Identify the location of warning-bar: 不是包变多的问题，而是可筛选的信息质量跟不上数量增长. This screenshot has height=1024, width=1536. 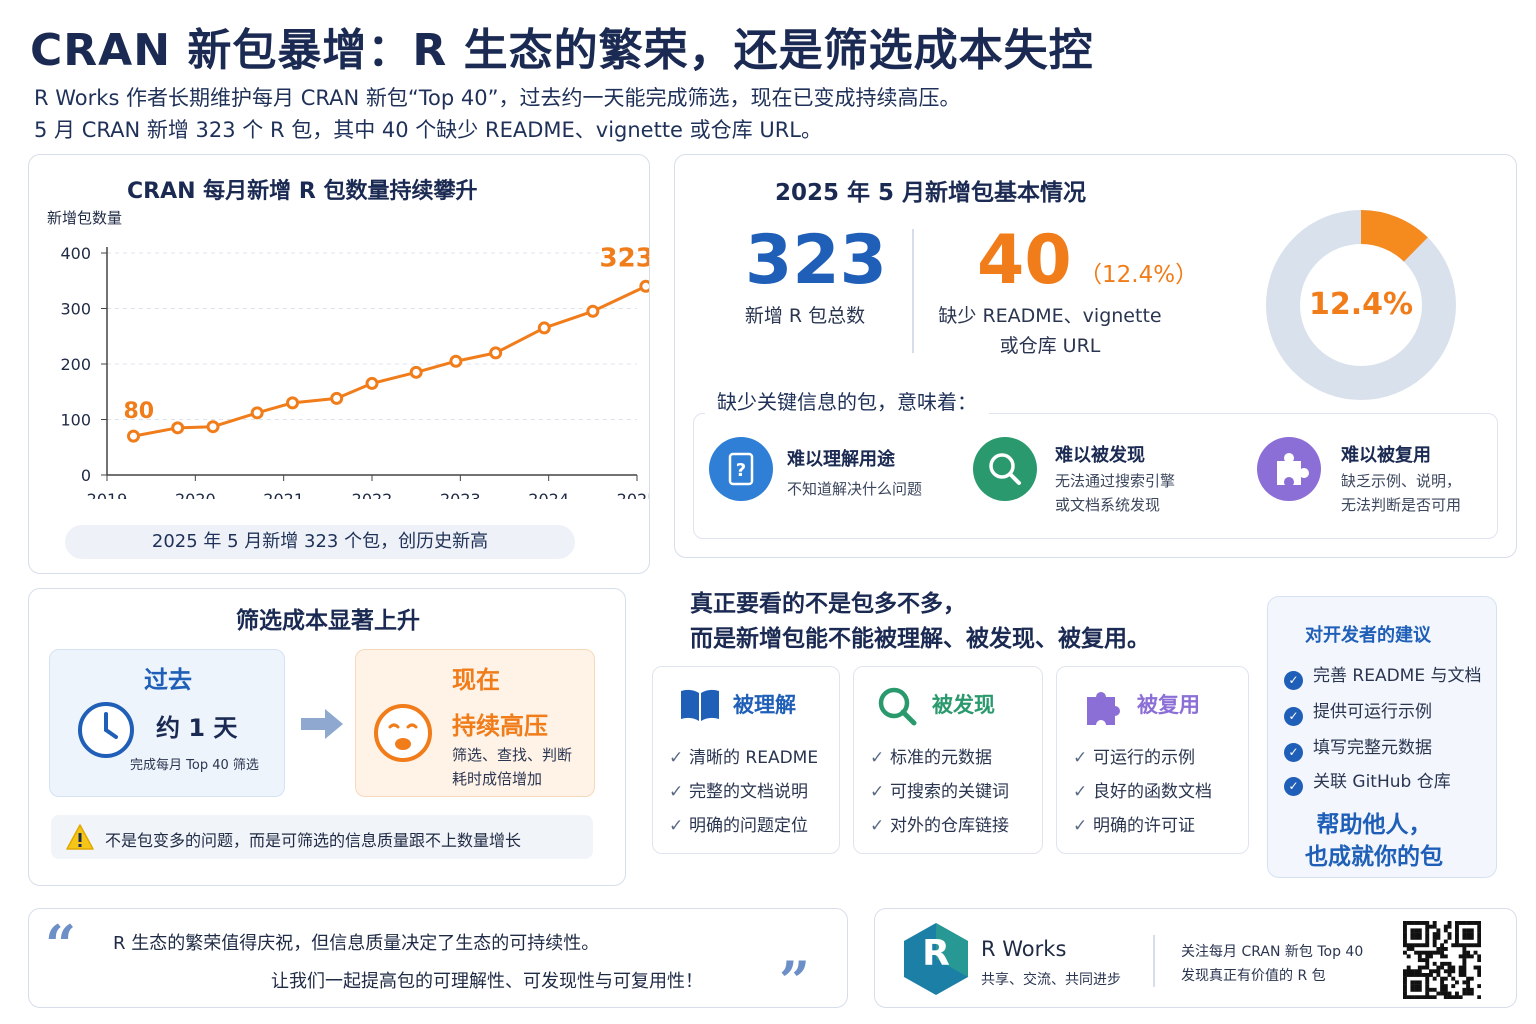
(322, 837).